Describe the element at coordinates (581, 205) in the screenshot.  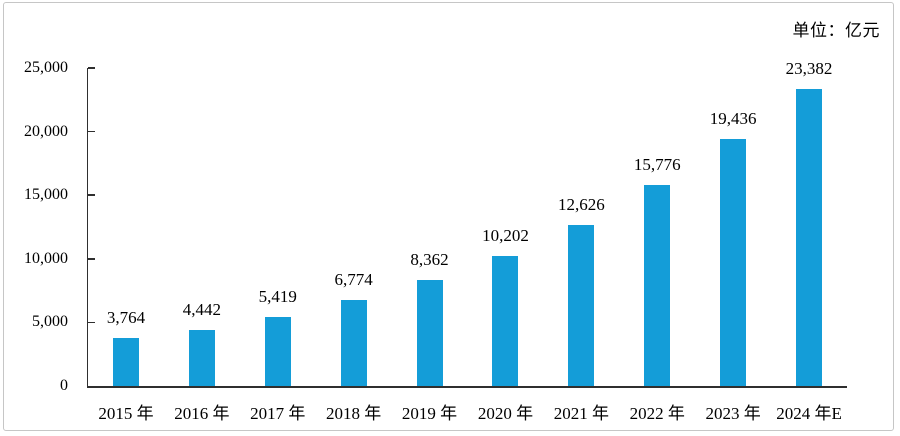
I see `bar-value-label: 12,626` at that location.